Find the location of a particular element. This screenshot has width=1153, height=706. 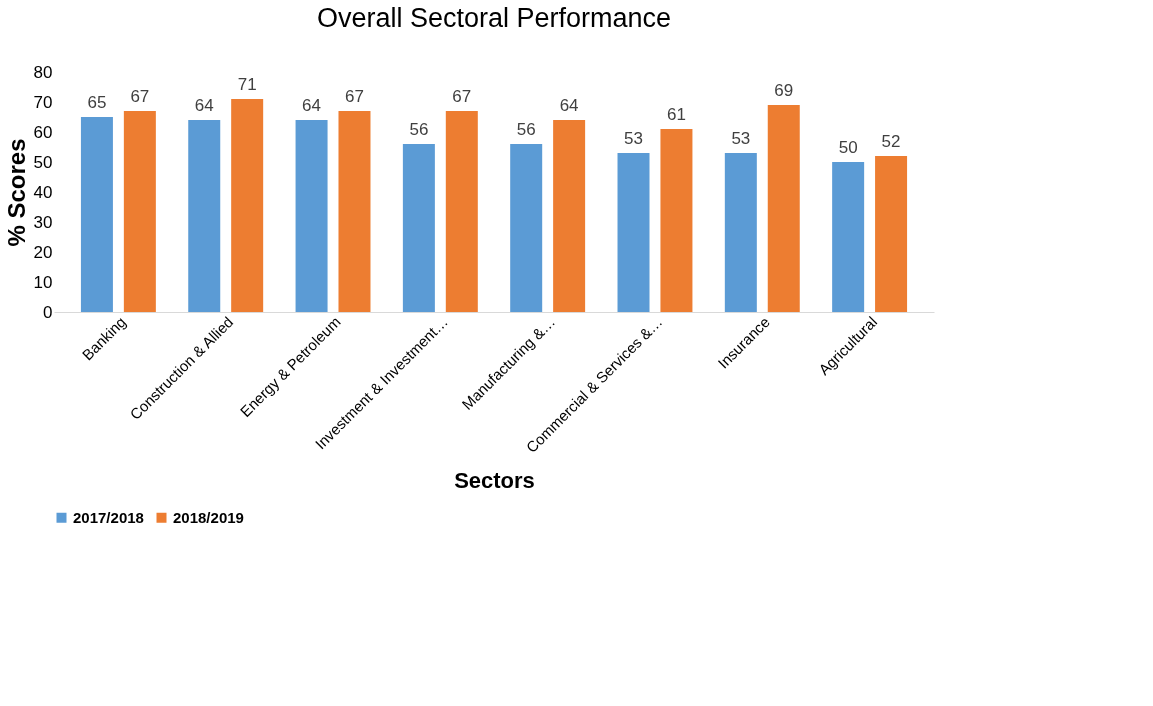

y-tick-label: 20 is located at coordinates (43, 252).